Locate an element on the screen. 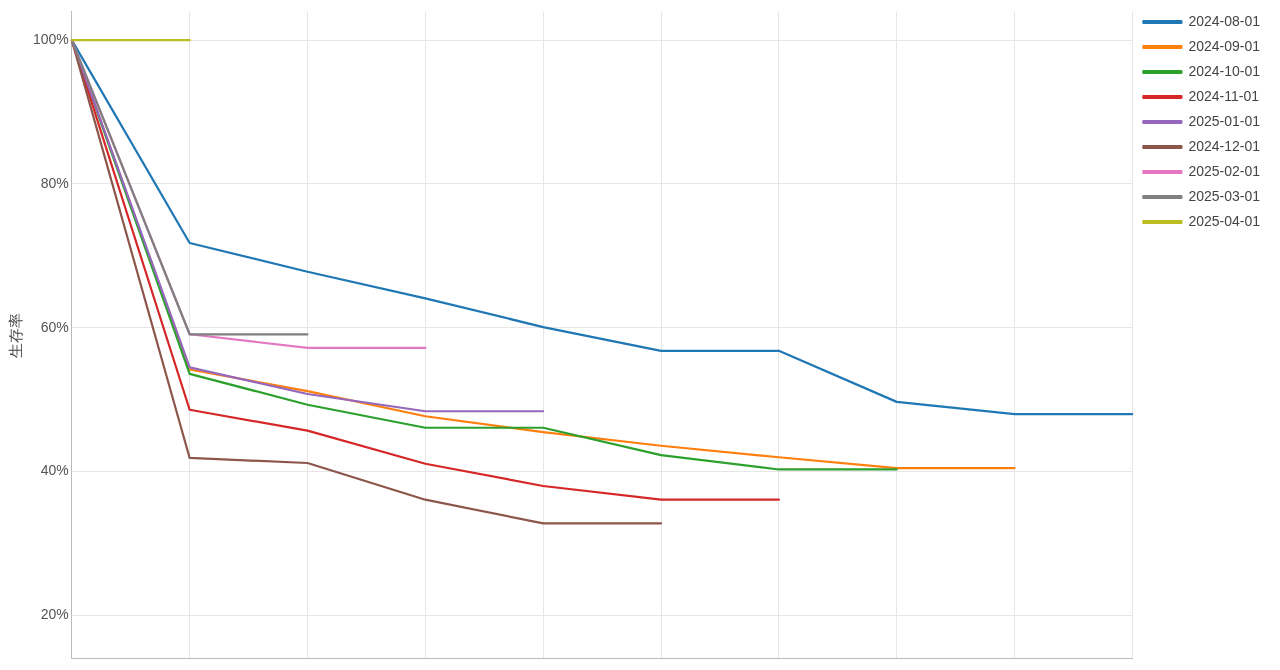 This screenshot has width=1280, height=670. legend-label: 2025-03-01 is located at coordinates (1224, 195).